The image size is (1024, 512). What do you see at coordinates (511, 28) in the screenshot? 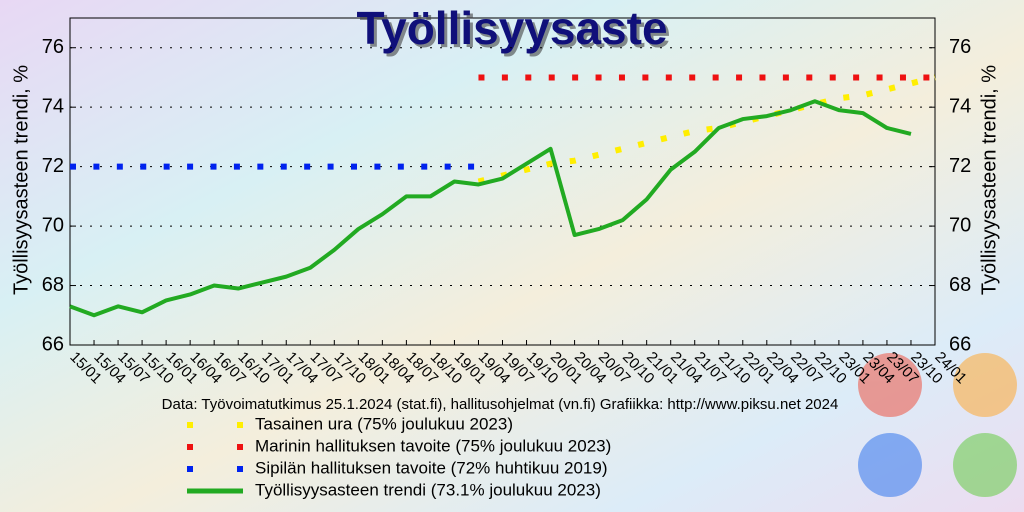
I see `chart-title: Työllisyysaste` at bounding box center [511, 28].